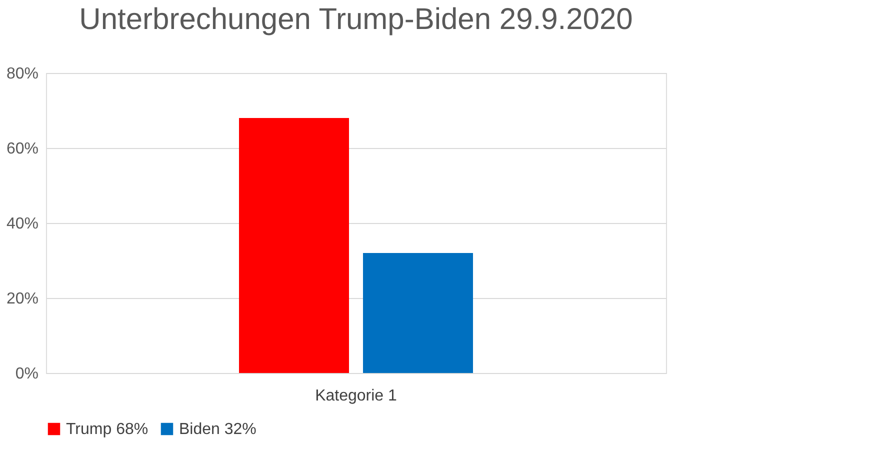 This screenshot has width=888, height=472. I want to click on y-tick-label: 40%, so click(22, 224).